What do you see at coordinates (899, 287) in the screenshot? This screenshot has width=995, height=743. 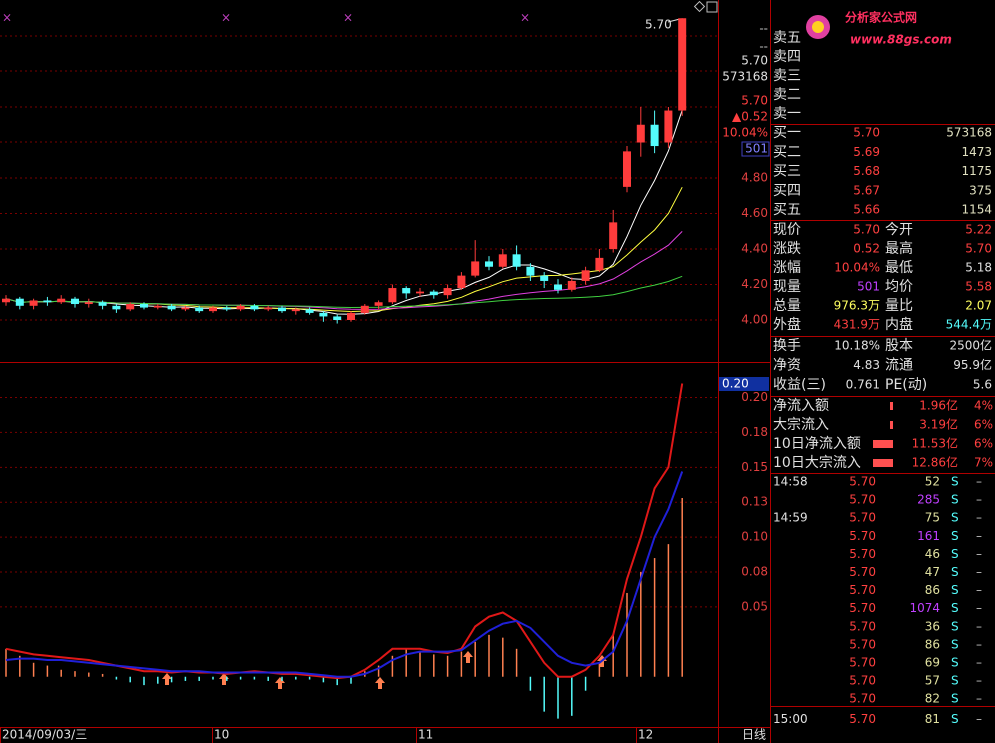 I see `quote-label: 均价` at bounding box center [899, 287].